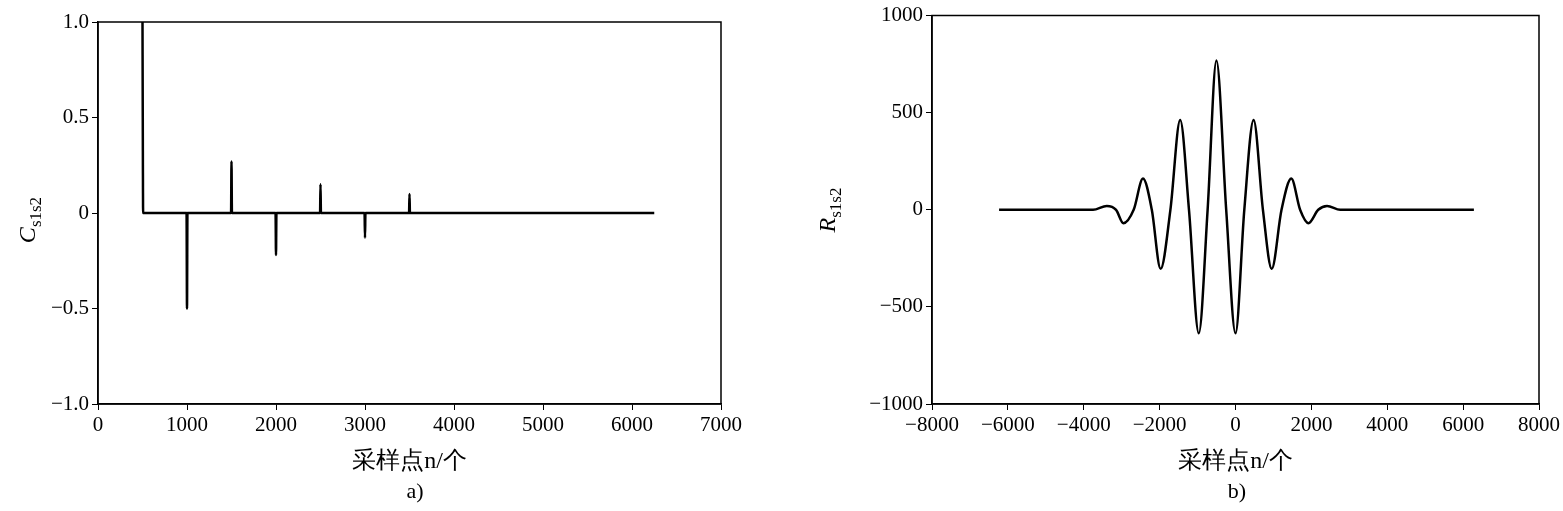  What do you see at coordinates (907, 111) in the screenshot?
I see `y-tick-label: 500` at bounding box center [907, 111].